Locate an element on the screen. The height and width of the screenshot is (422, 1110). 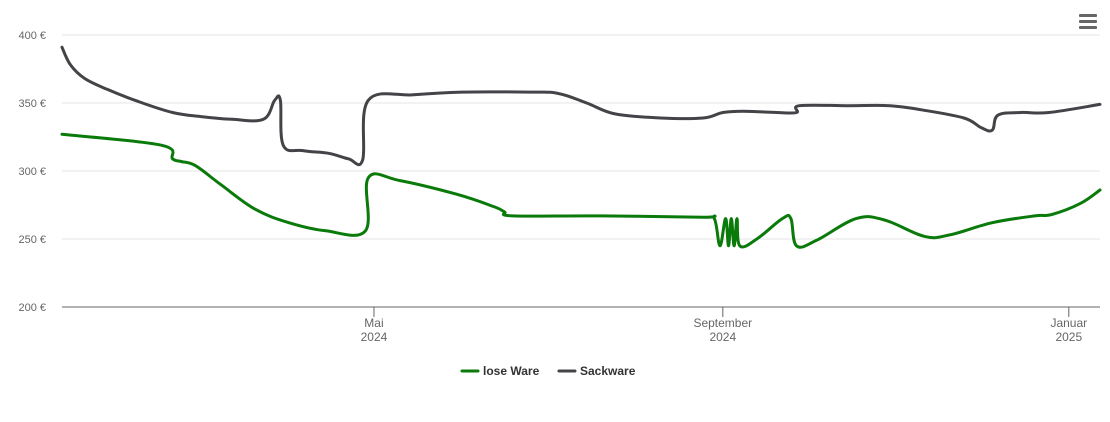
y-axis: 200 € 250 € 300 € 350 € 400 € is located at coordinates (32, 172).